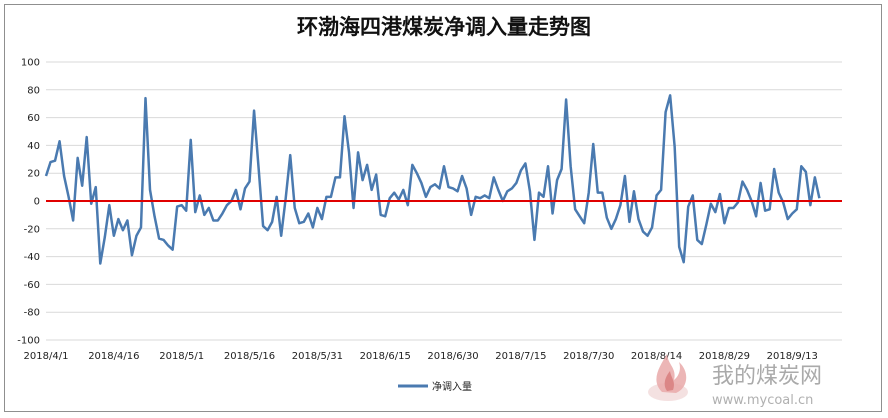 Image resolution: width=888 pixels, height=418 pixels. What do you see at coordinates (33, 90) in the screenshot?
I see `y-tick-label: 80` at bounding box center [33, 90].